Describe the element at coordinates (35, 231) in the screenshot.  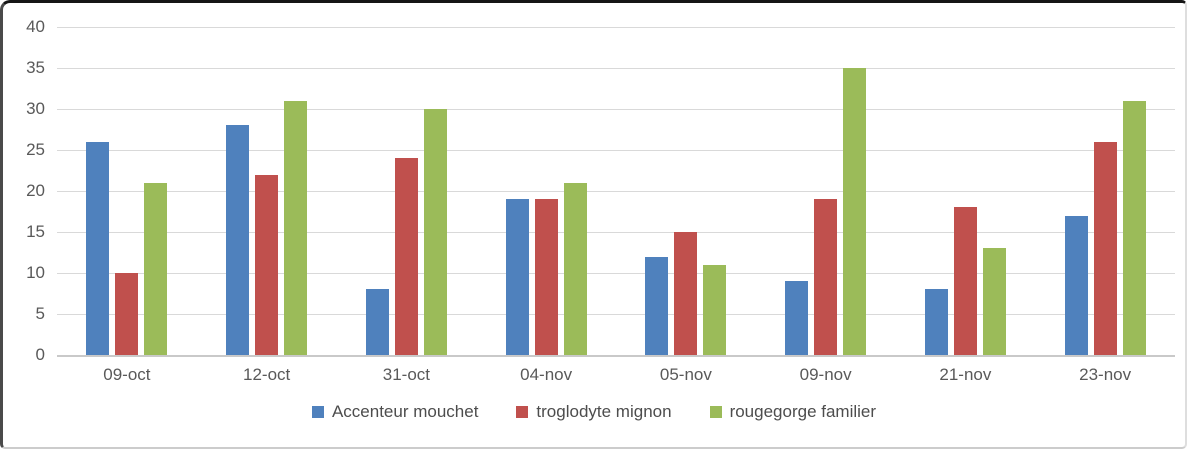
I see `y-tick-label: 15` at that location.